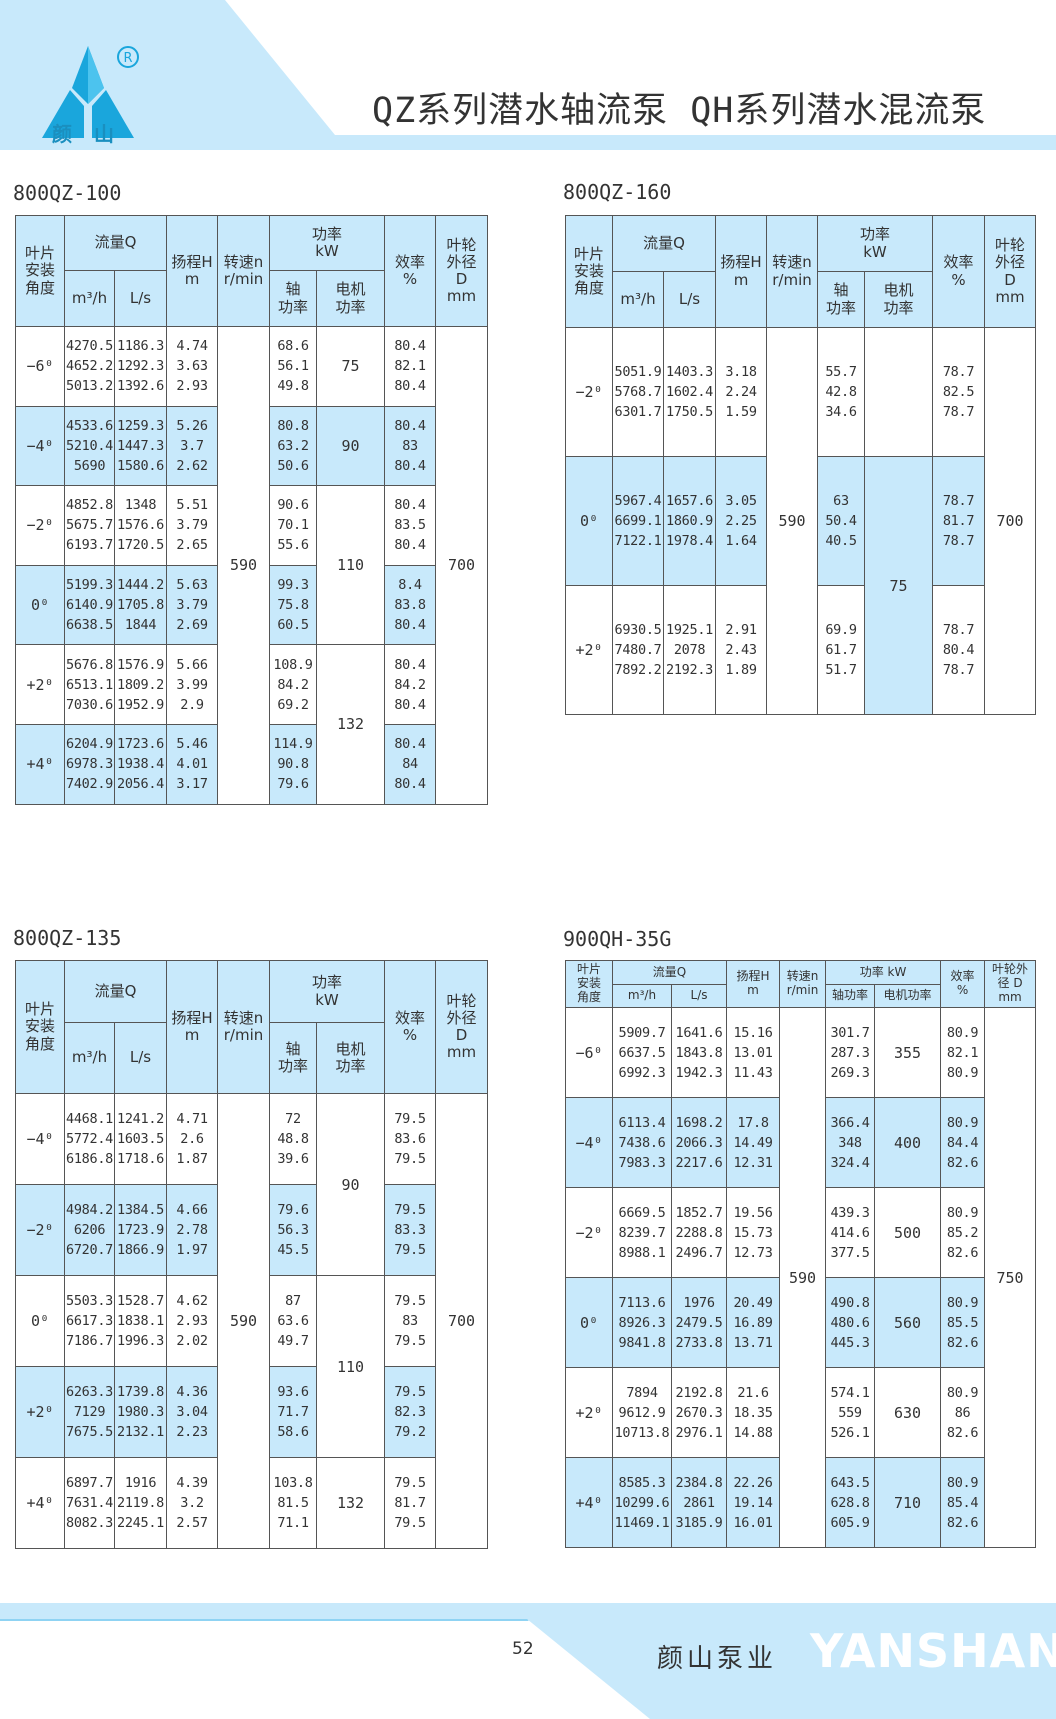 The image size is (1056, 1719). I want to click on head: 4.39 3.2 2.57, so click(192, 1503).